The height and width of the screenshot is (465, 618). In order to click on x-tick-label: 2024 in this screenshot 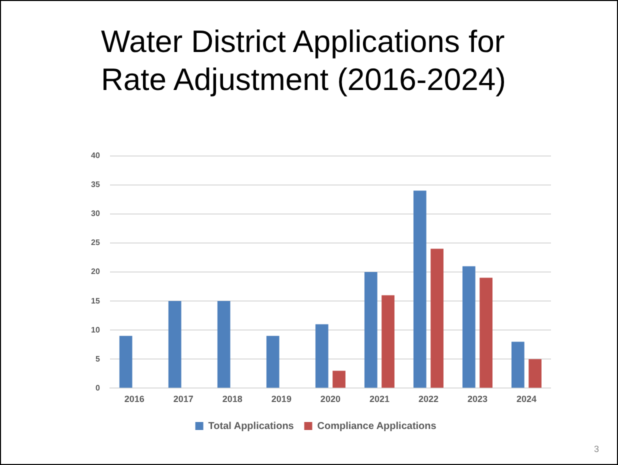, I will do `click(526, 399)`.